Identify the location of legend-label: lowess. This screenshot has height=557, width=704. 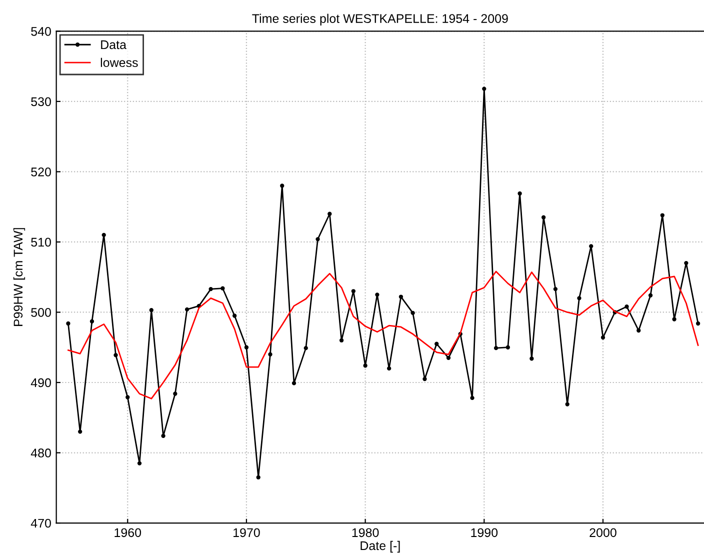
(119, 63).